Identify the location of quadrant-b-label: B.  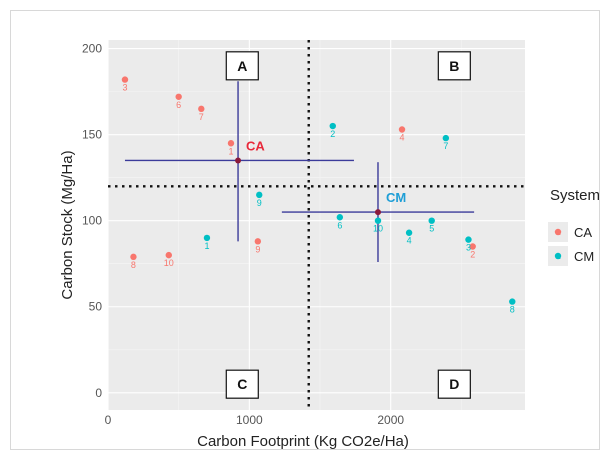
(454, 66).